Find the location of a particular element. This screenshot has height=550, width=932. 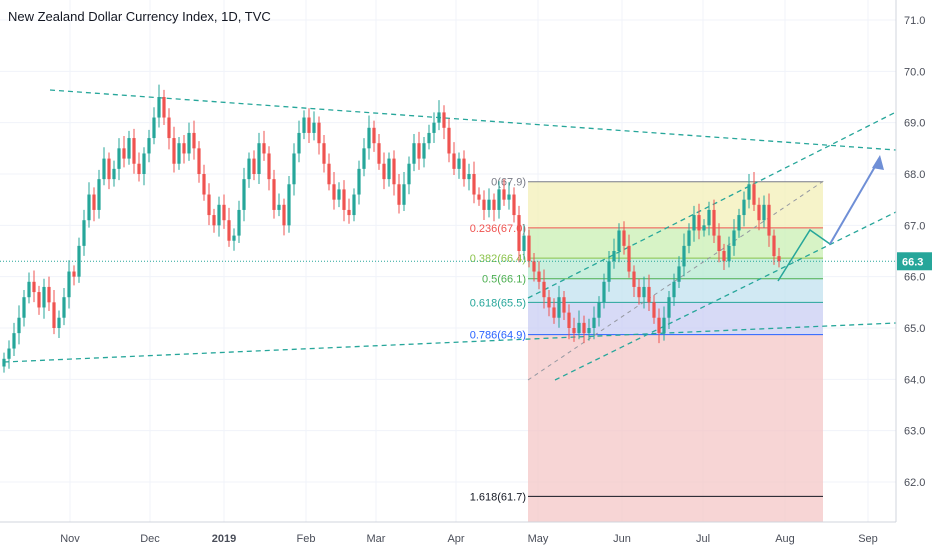

support-trendline is located at coordinates (450, 342).